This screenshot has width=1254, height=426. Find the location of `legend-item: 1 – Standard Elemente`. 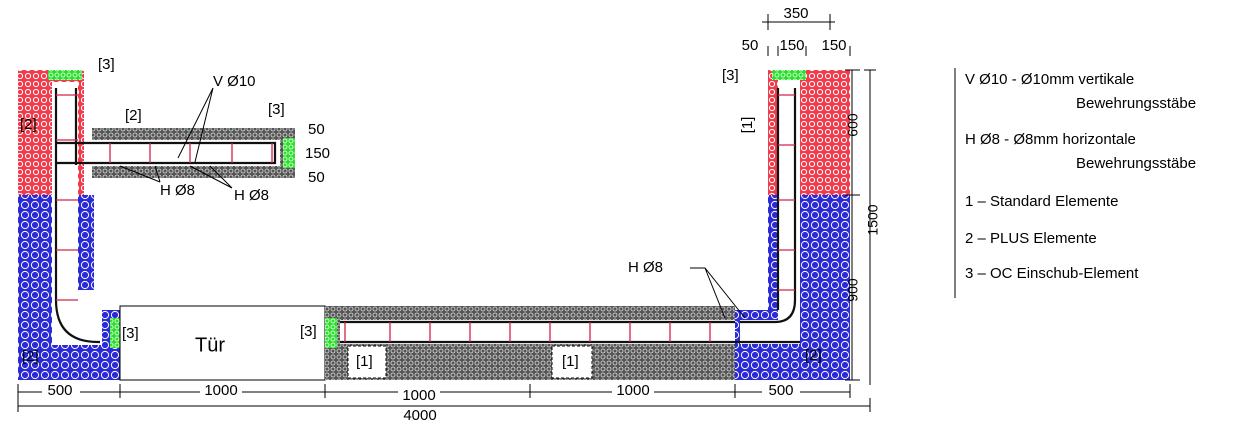

legend-item: 1 – Standard Elemente is located at coordinates (1041, 201).